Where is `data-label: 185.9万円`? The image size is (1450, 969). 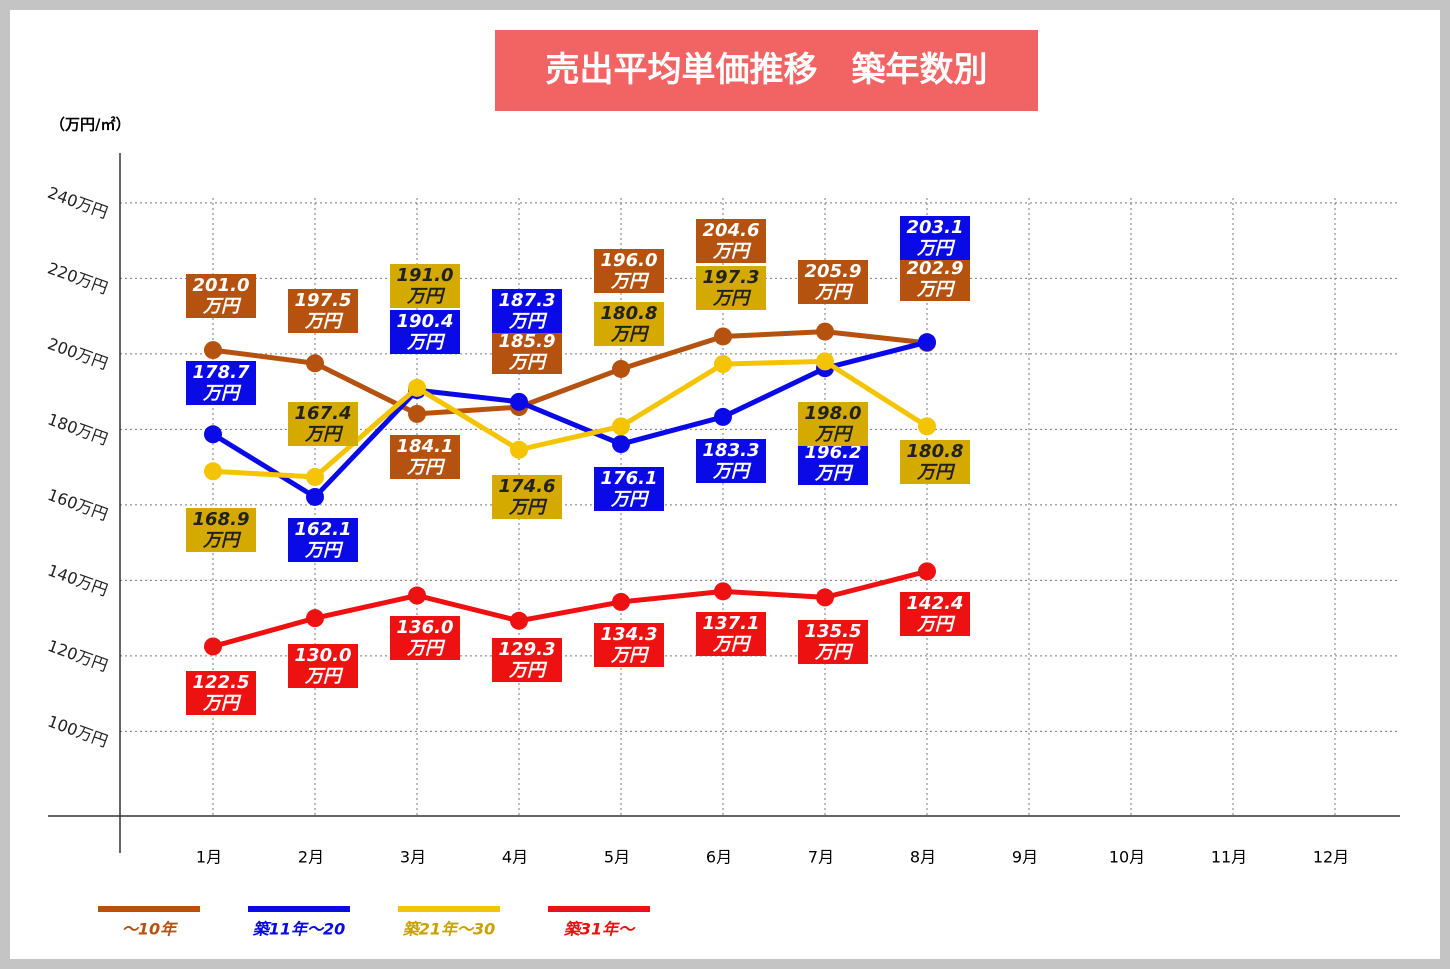 data-label: 185.9万円 is located at coordinates (527, 352).